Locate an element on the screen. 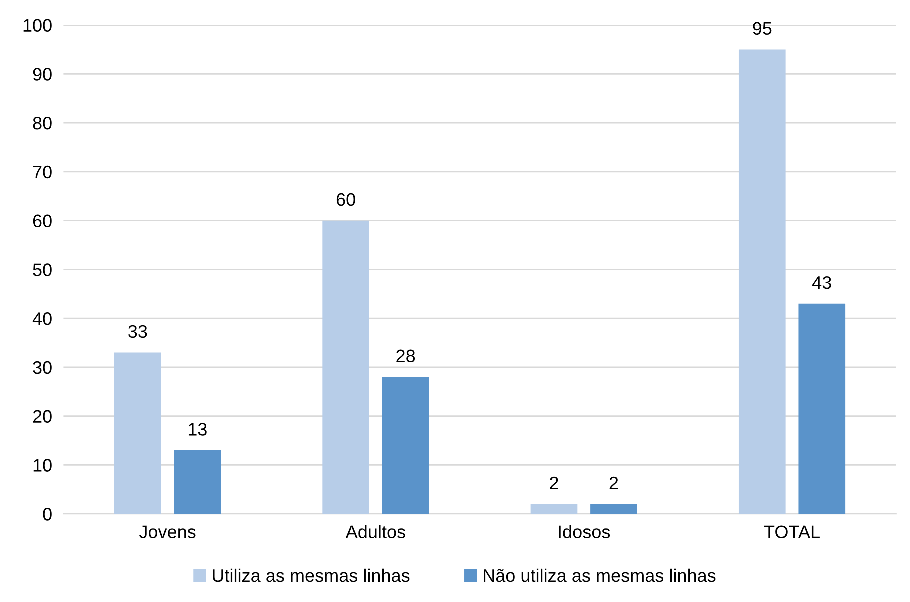  data-label: 60 is located at coordinates (346, 199).